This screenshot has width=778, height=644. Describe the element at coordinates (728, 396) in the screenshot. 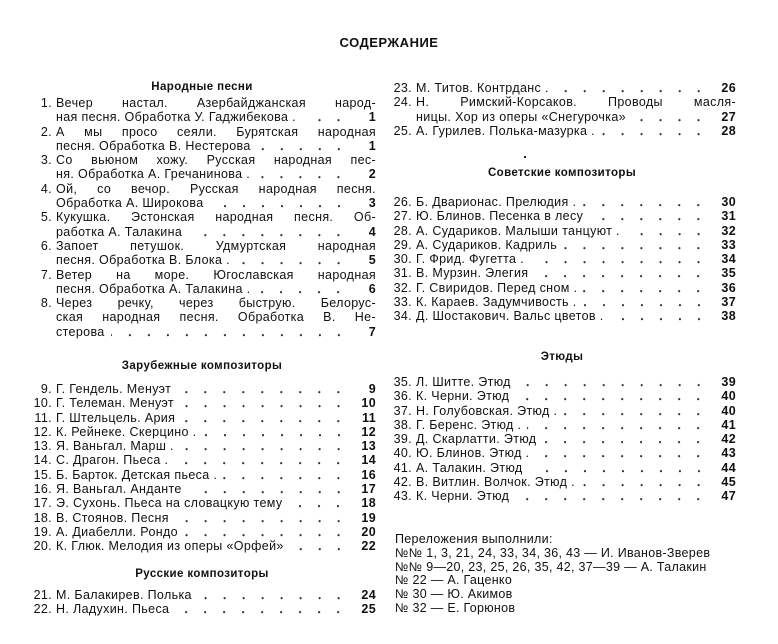

I see `page-number: 40` at that location.